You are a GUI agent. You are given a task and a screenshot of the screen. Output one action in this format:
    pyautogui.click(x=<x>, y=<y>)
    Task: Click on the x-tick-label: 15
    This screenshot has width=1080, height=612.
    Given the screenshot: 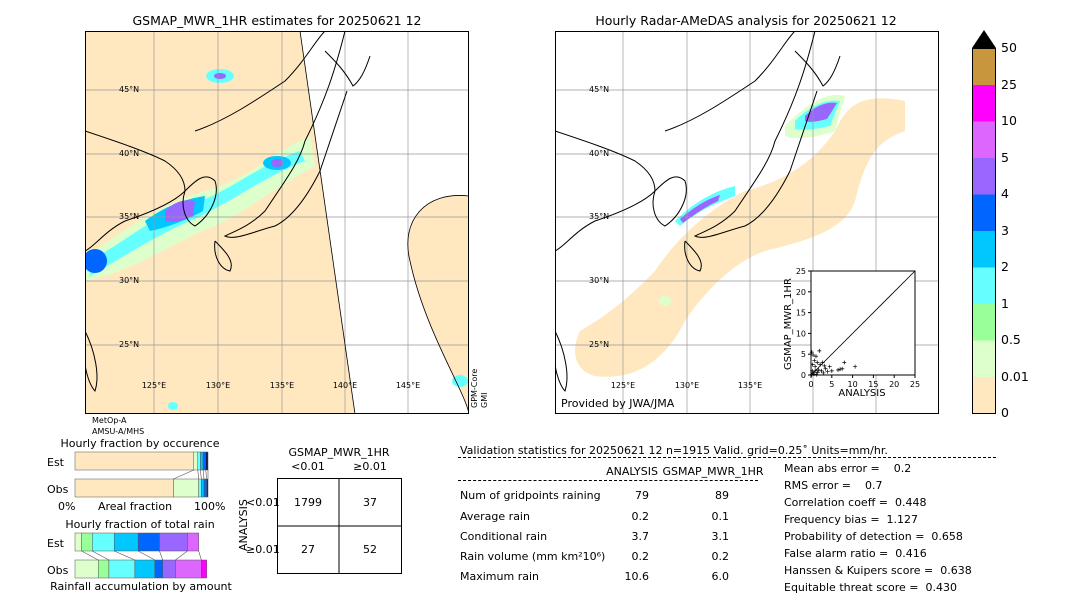 What is the action you would take?
    pyautogui.click(x=873, y=384)
    